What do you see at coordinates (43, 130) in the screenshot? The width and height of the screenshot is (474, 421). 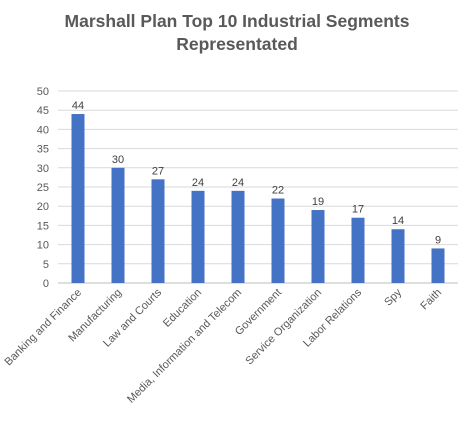 I see `y-tick-label: 40` at bounding box center [43, 130].